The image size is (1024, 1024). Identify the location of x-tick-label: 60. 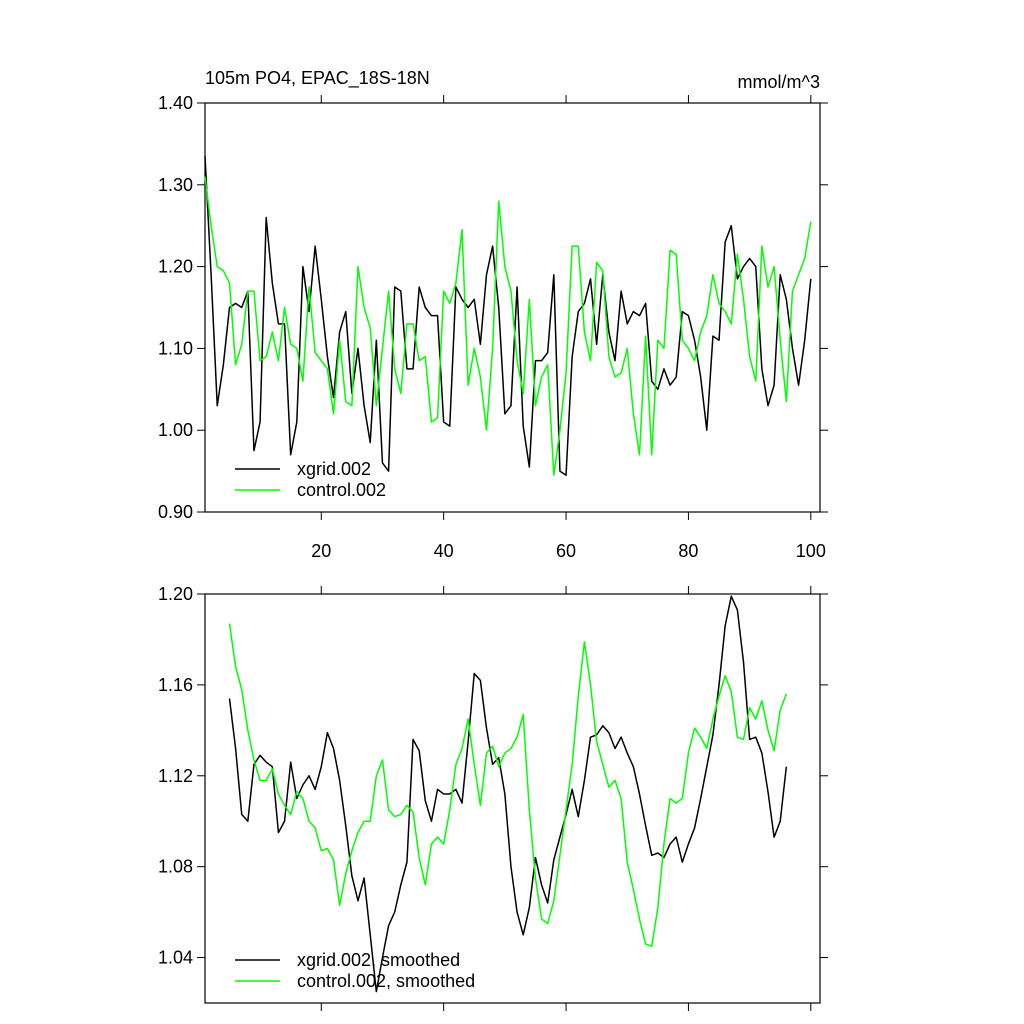
(566, 551).